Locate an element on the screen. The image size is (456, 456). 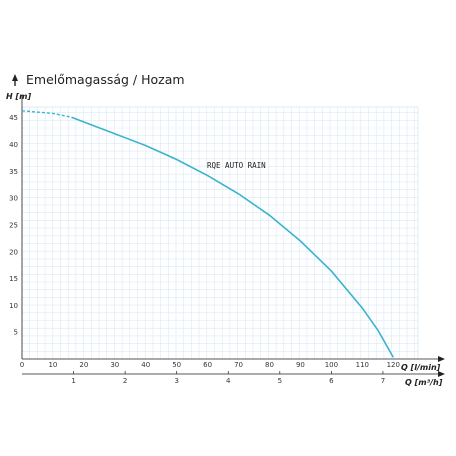
title-arrow-icon is located at coordinates (15, 77).